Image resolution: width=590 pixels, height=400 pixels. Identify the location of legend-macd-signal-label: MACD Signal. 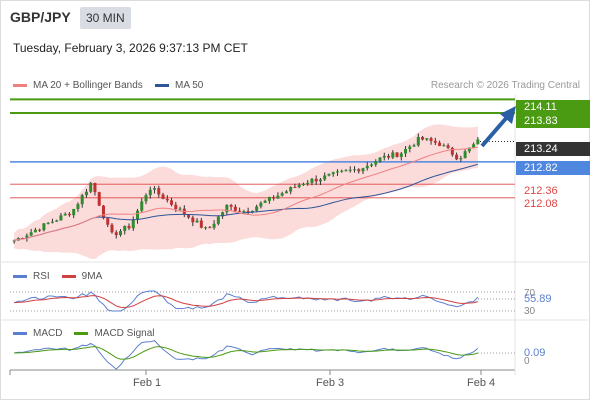
(124, 333).